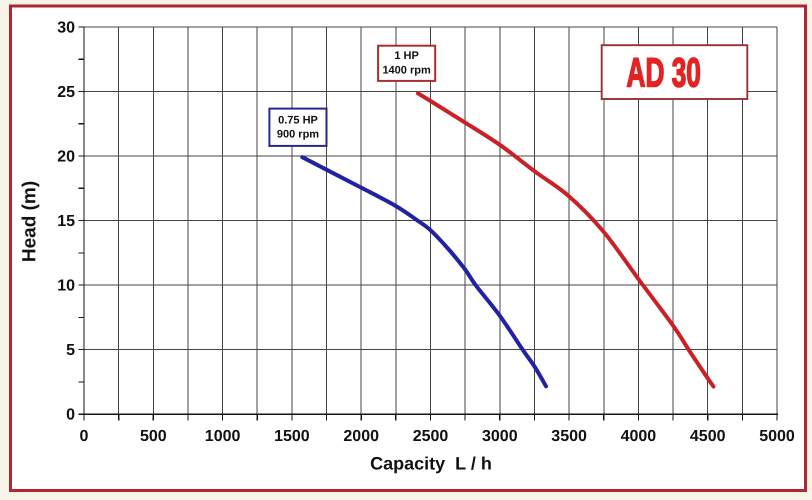  What do you see at coordinates (153, 436) in the screenshot?
I see `svg-text: 500` at bounding box center [153, 436].